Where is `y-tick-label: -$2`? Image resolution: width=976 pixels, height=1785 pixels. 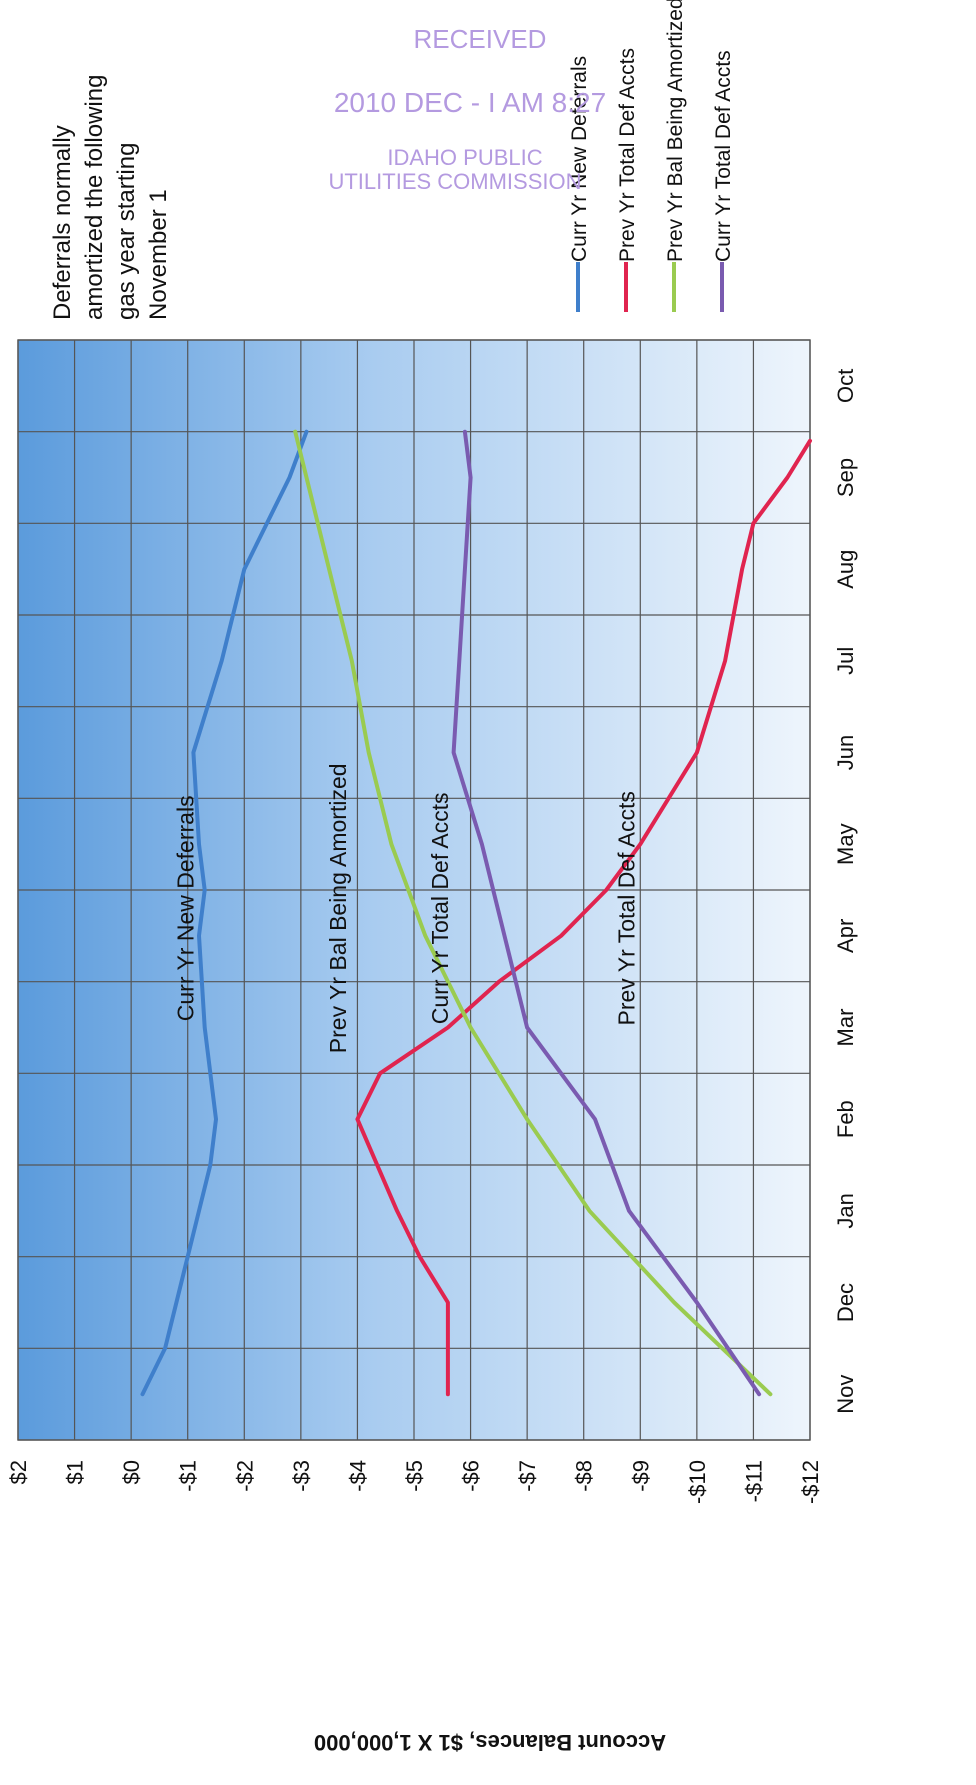 y-tick-label: -$2 is located at coordinates (244, 1476).